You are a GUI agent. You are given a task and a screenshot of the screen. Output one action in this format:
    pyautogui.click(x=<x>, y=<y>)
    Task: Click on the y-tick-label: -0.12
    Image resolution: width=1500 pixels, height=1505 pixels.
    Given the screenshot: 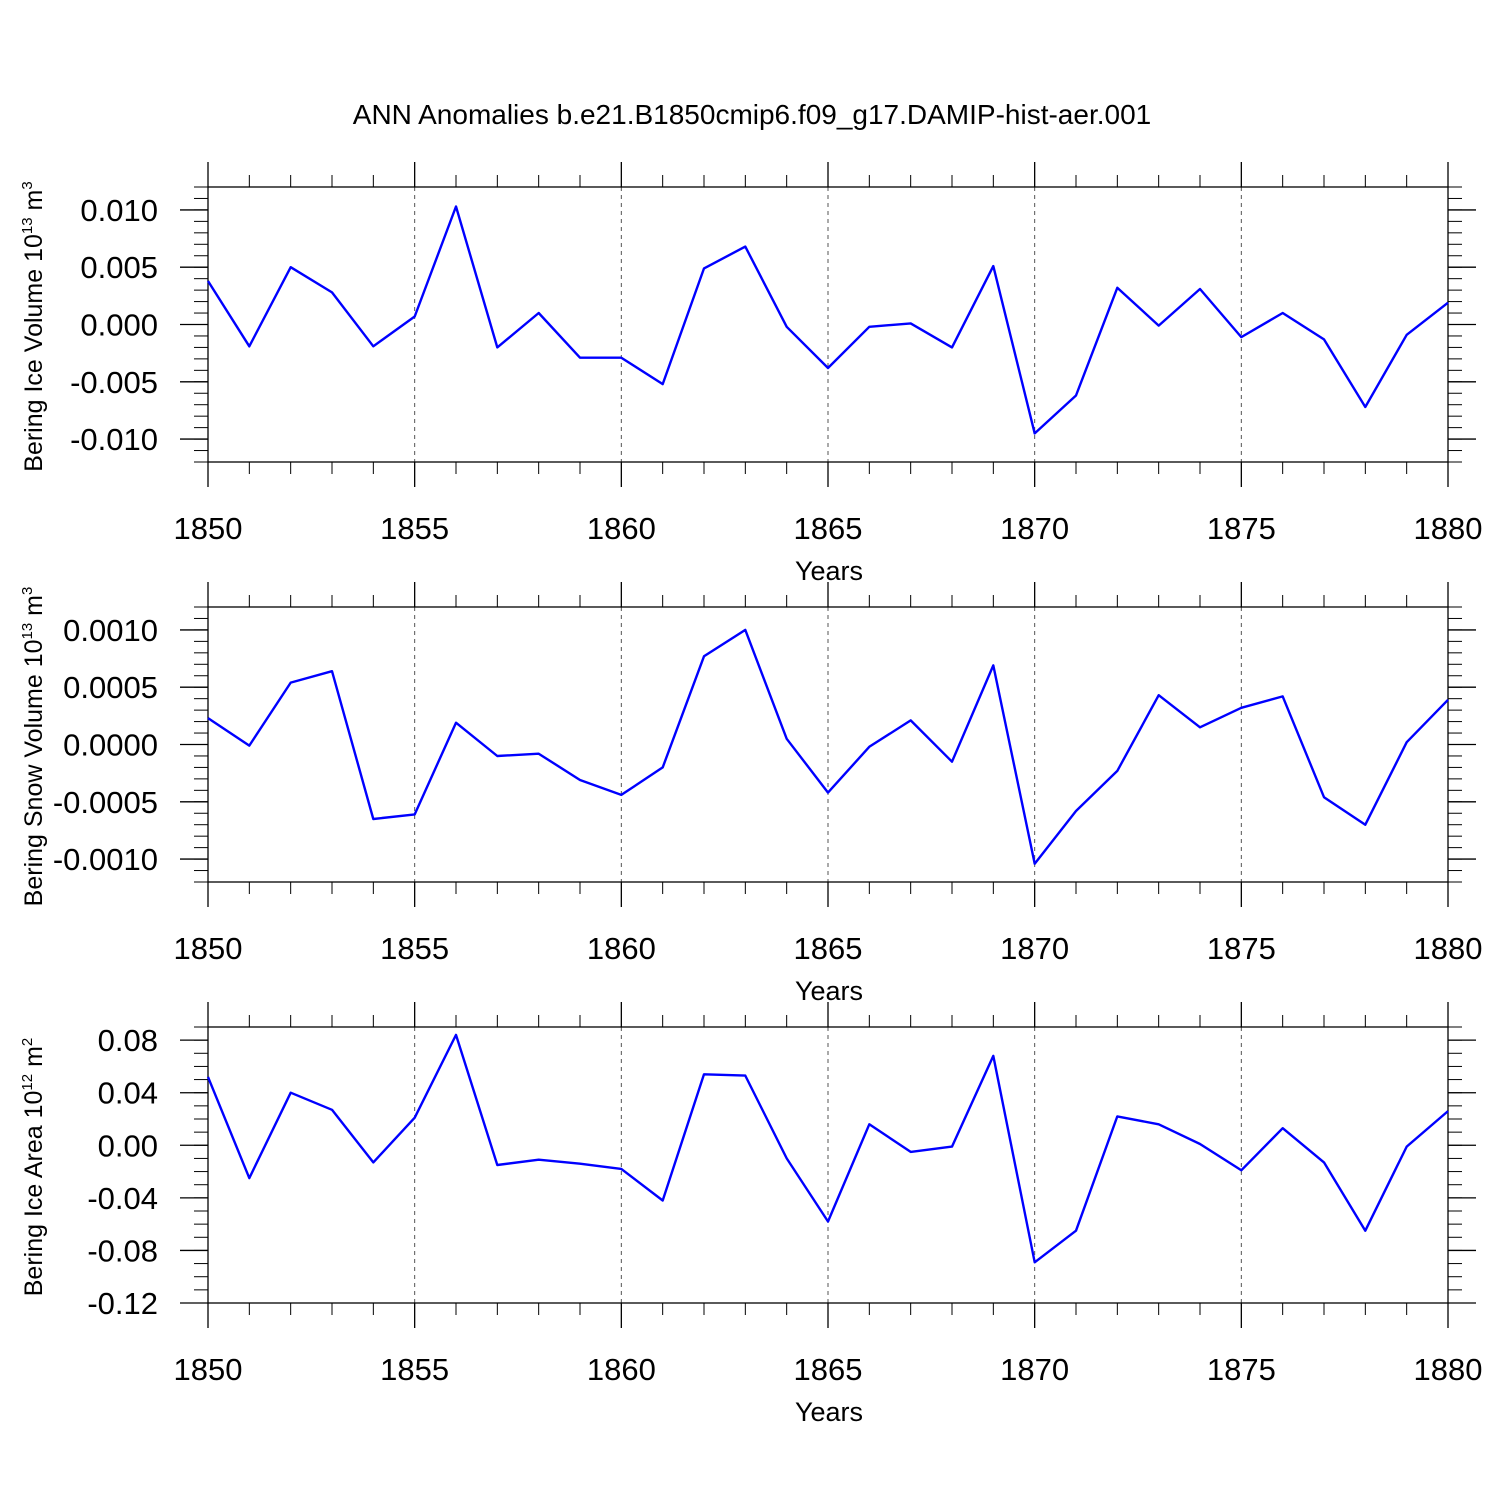 What is the action you would take?
    pyautogui.click(x=122, y=1303)
    